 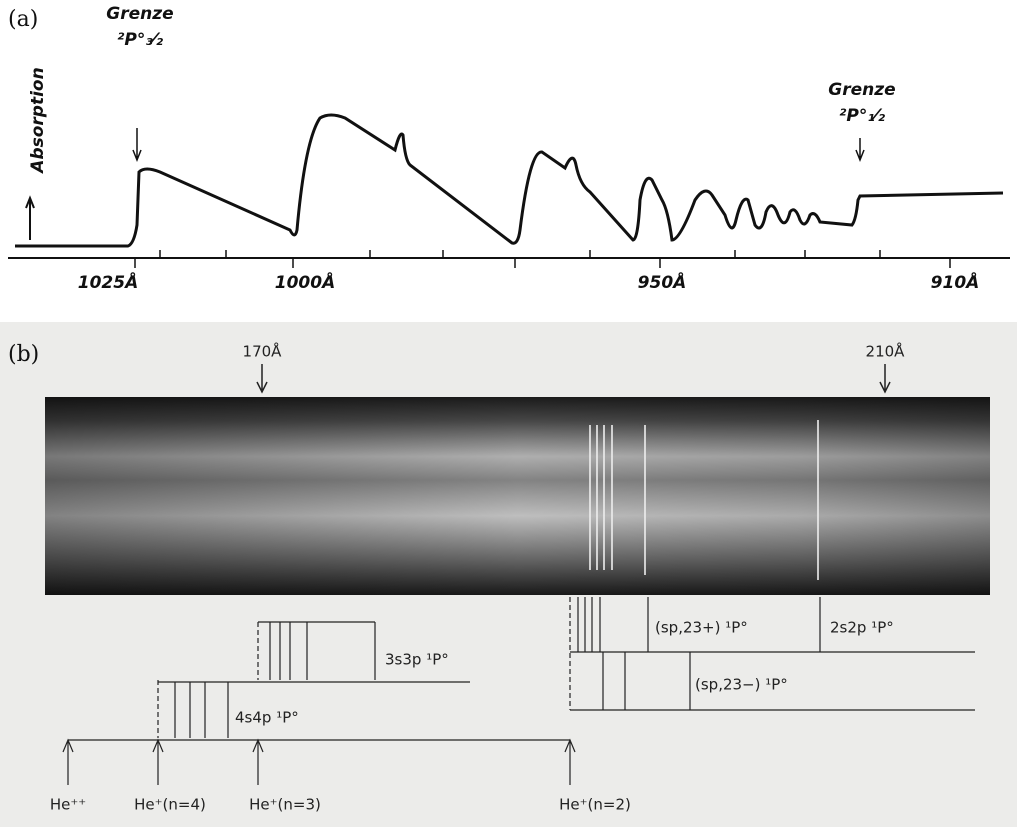 I want to click on axis-label: 950Å, so click(x=662, y=281).